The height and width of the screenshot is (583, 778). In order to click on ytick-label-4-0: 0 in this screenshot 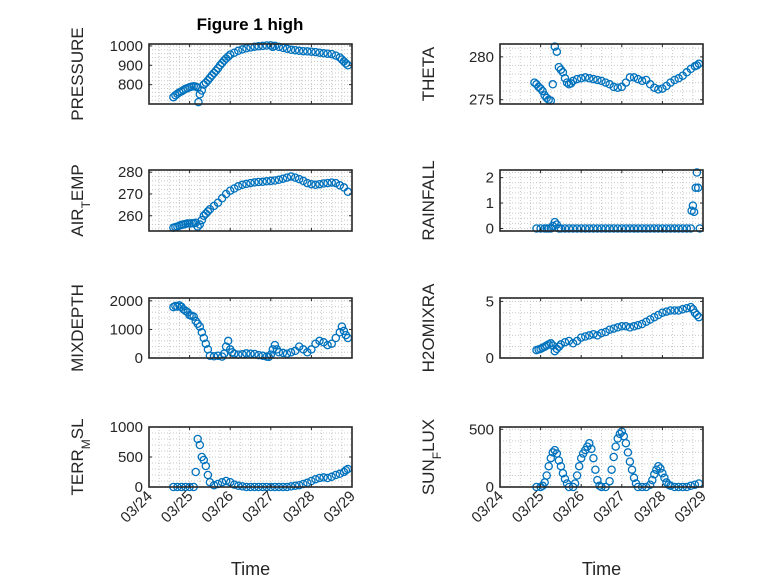, I will do `click(139, 358)`.